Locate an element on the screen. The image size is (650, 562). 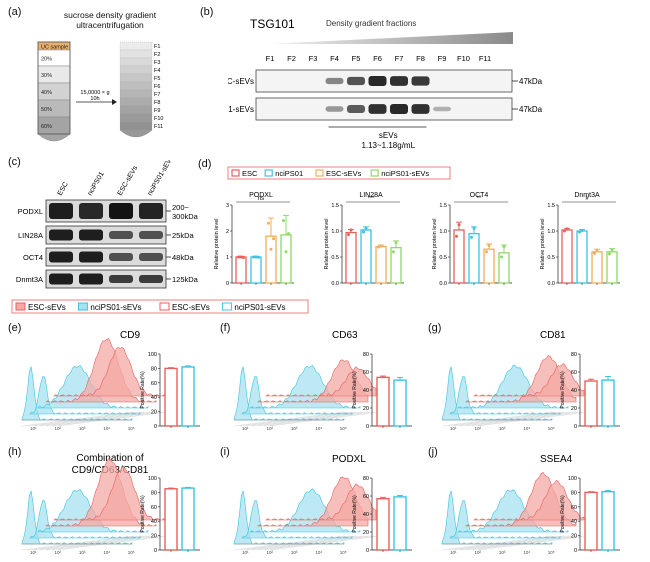
fraction-label-1: F2 is located at coordinates (157, 55).